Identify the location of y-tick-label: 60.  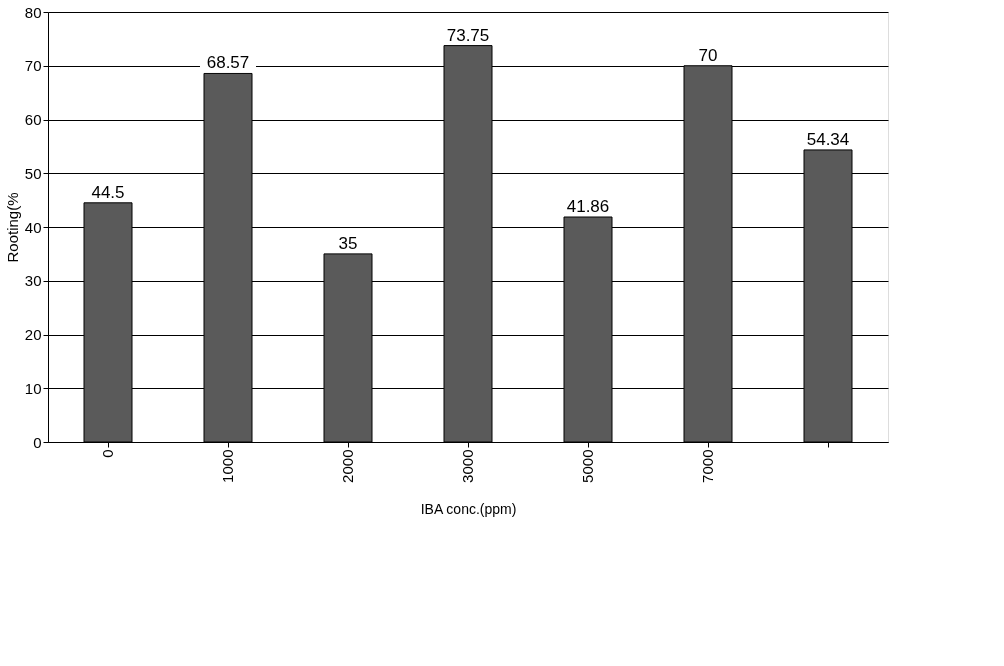
(33, 119).